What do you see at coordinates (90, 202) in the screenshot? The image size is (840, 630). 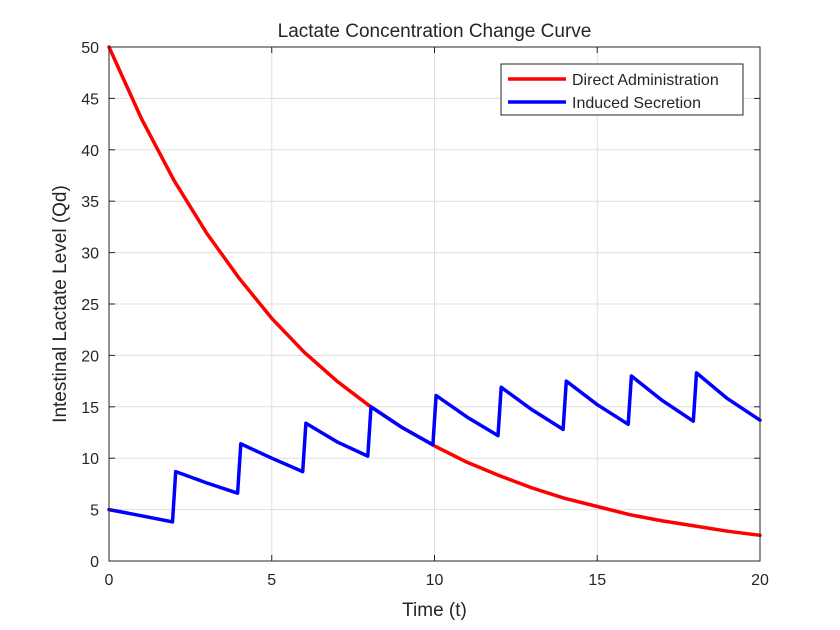 I see `y-tick-label: 35` at bounding box center [90, 202].